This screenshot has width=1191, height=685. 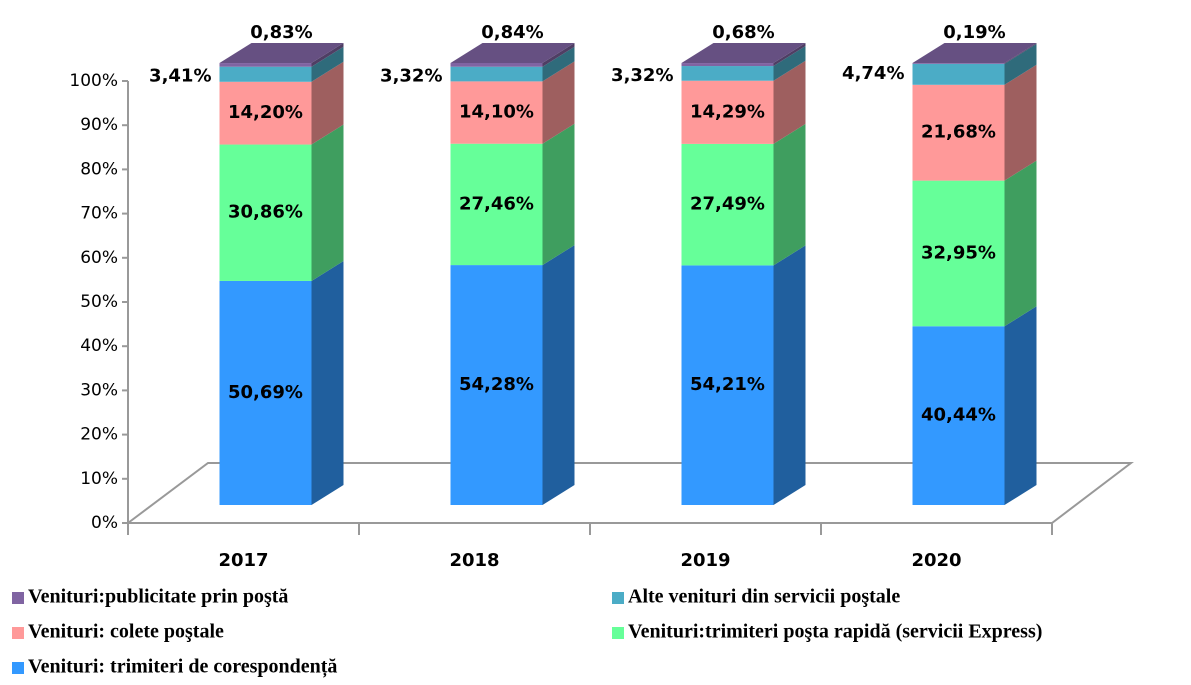 I want to click on y-tick-label: 100%, so click(x=93, y=81).